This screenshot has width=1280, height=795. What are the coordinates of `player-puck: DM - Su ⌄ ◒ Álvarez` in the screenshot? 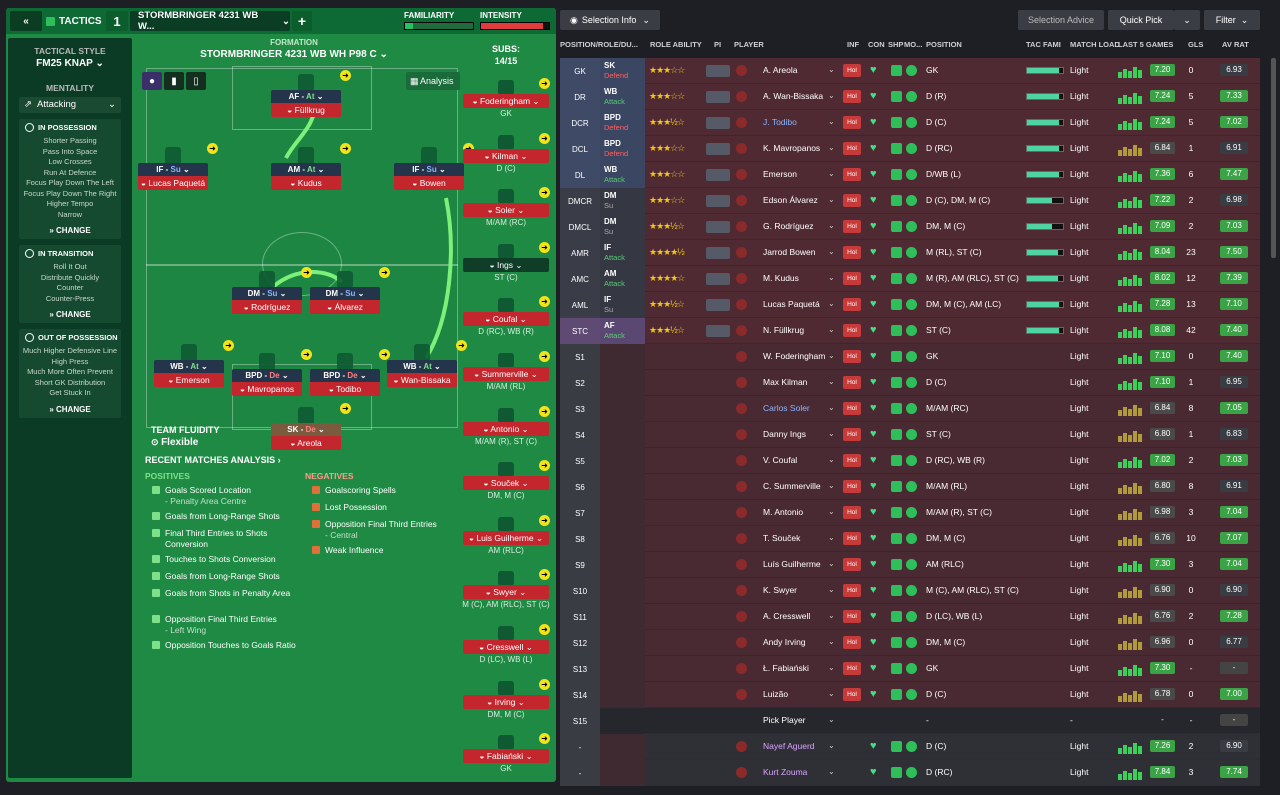 It's located at (345, 294).